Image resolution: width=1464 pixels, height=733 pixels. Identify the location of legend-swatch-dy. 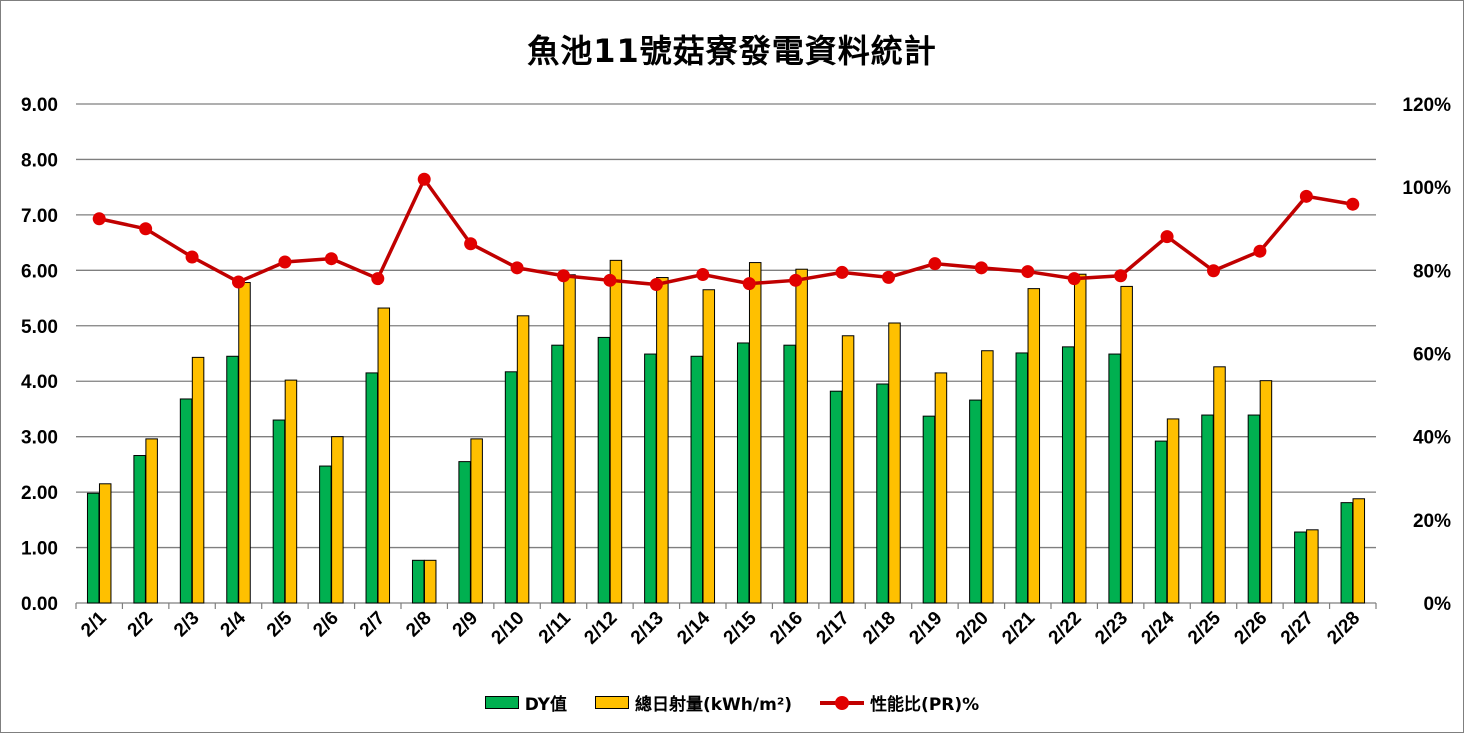
(501, 702).